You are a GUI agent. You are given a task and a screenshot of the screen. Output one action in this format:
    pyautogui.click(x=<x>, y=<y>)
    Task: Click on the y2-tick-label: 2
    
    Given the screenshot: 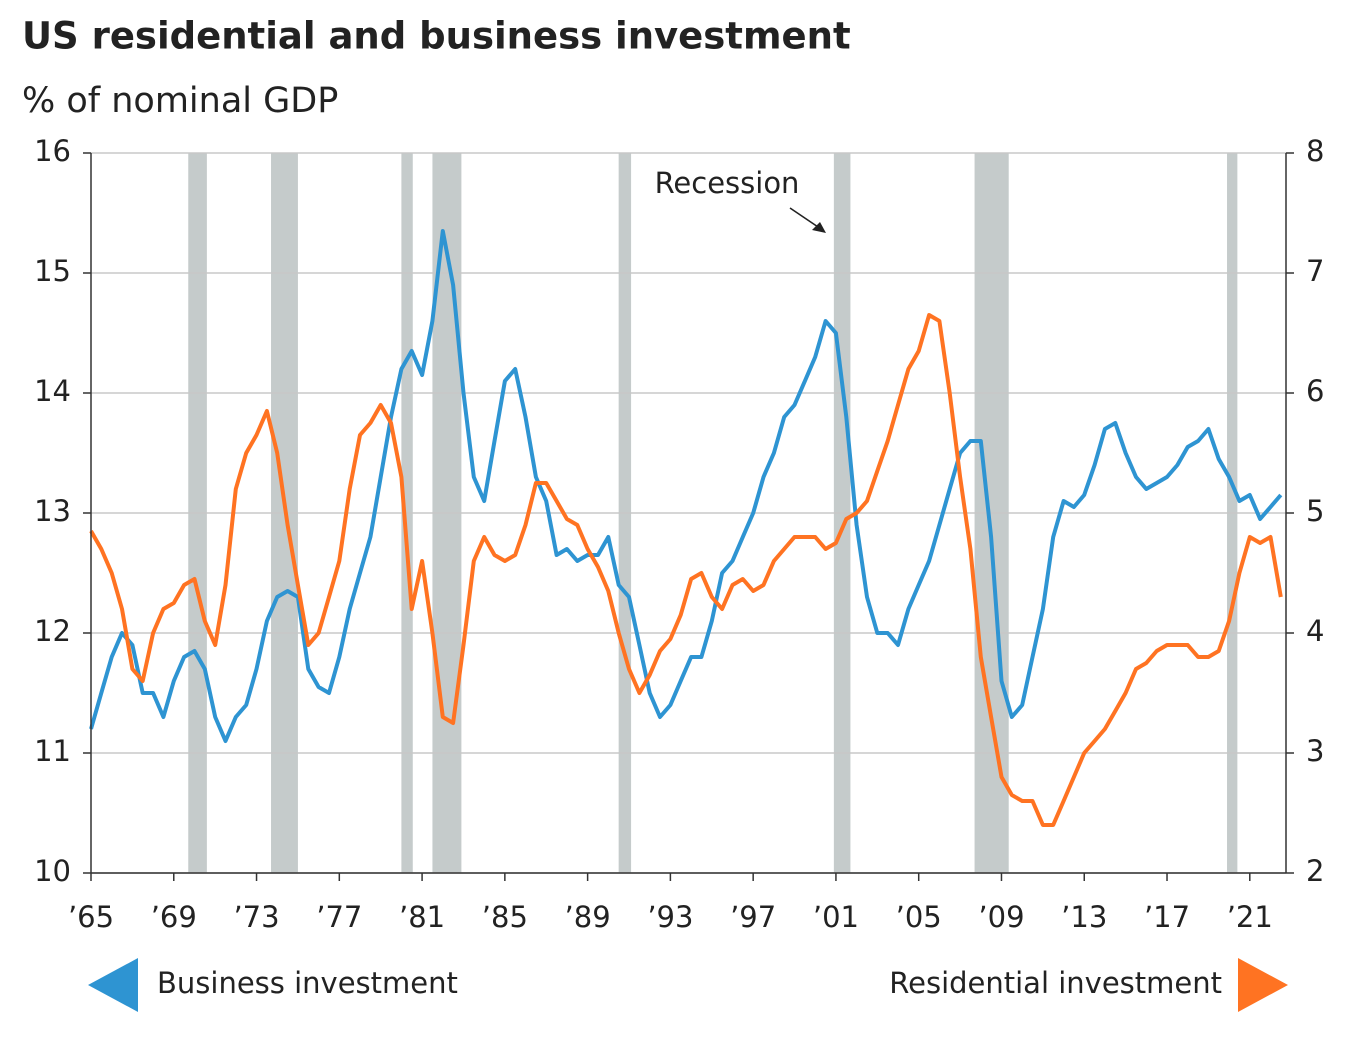 What is the action you would take?
    pyautogui.click(x=1315, y=871)
    